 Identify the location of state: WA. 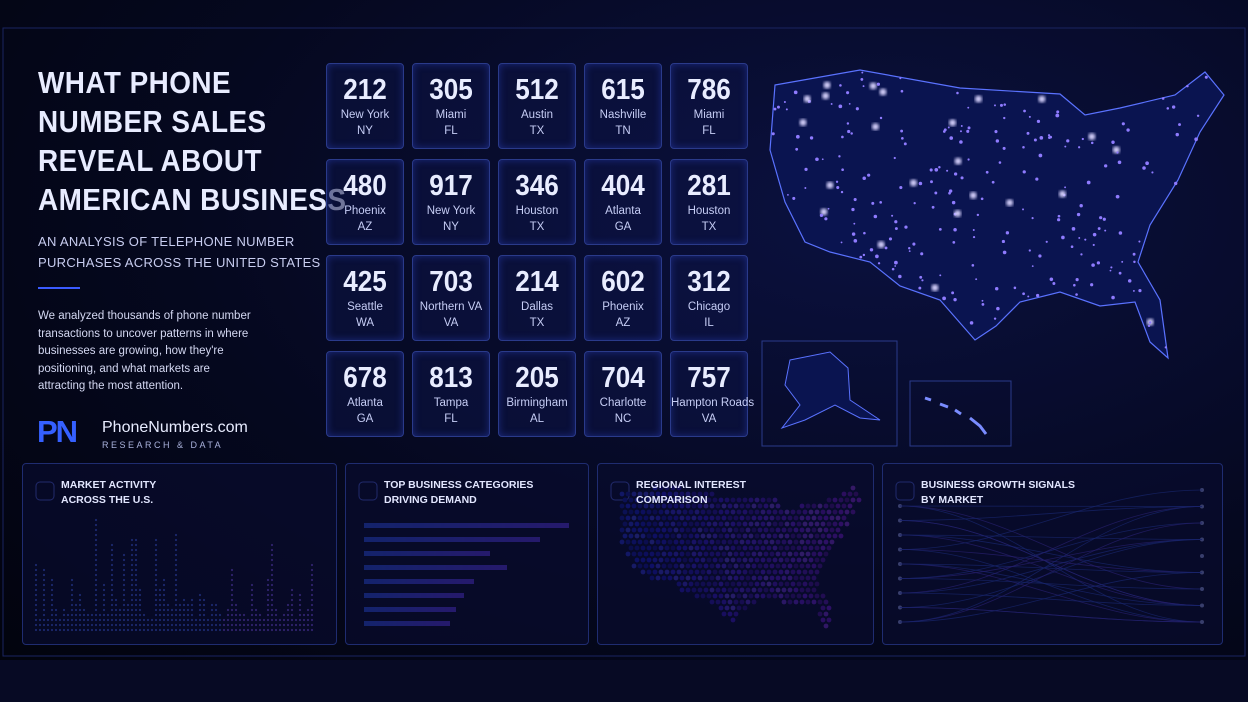
(365, 323).